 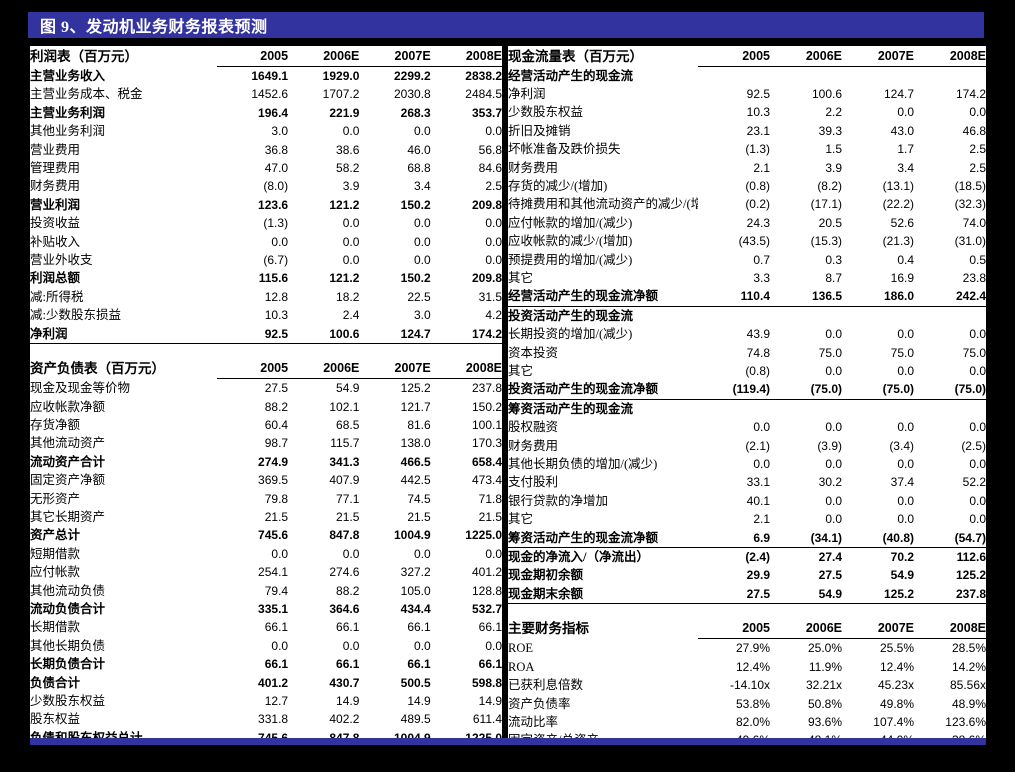 What do you see at coordinates (558, 185) in the screenshot?
I see `cash-flow-operating-label: 存货的减少/(增加)` at bounding box center [558, 185].